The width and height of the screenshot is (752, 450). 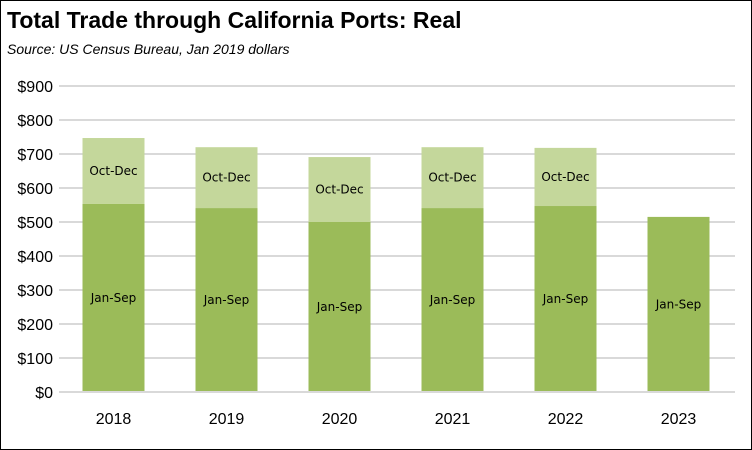 I want to click on x-tick-label: 2019, so click(x=227, y=419).